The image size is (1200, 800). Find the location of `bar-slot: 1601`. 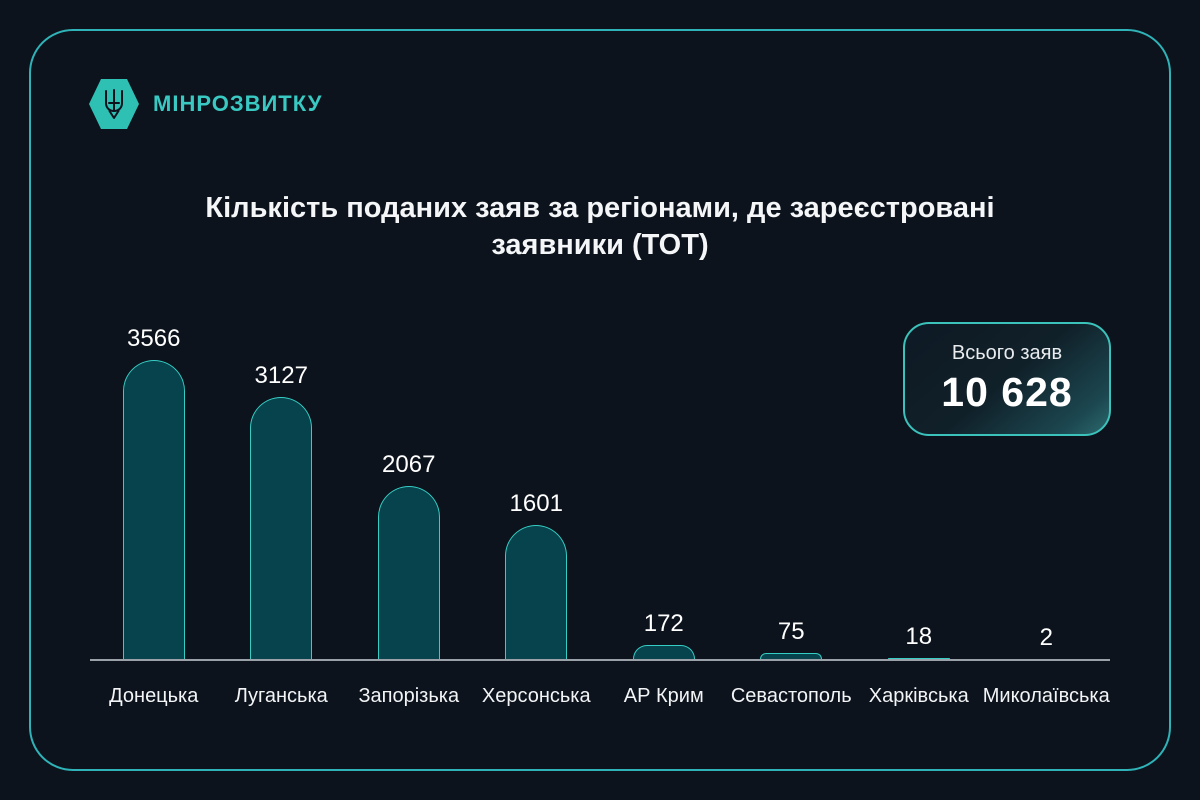

bar-slot: 1601 is located at coordinates (537, 574).